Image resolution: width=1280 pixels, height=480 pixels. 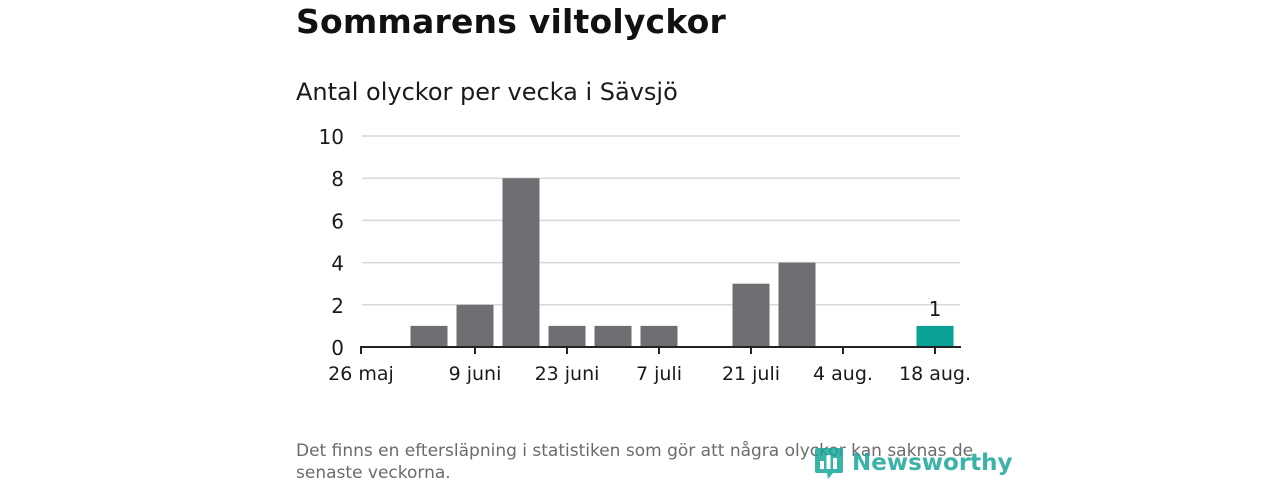 I want to click on y-tick-label: 4, so click(x=337, y=264).